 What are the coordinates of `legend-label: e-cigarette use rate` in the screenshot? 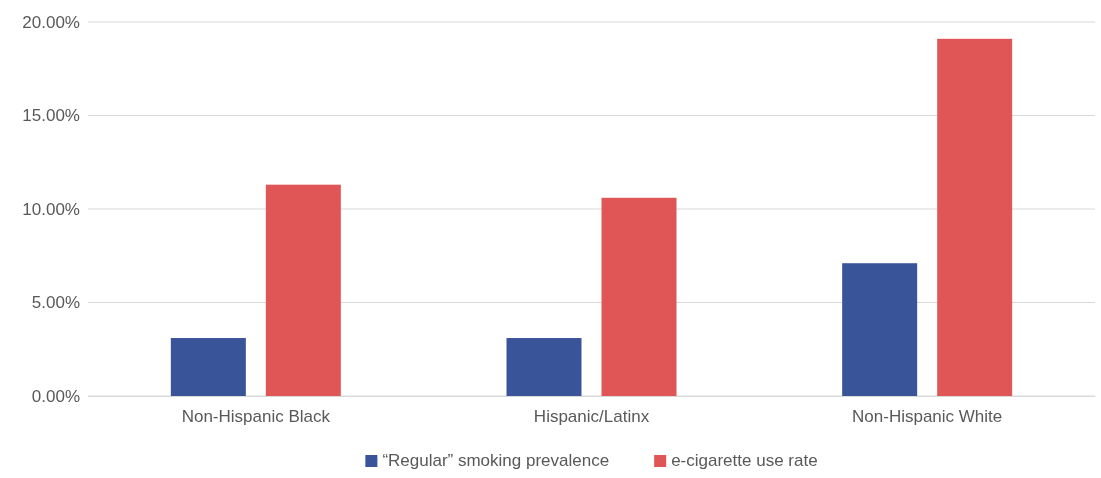 It's located at (744, 460).